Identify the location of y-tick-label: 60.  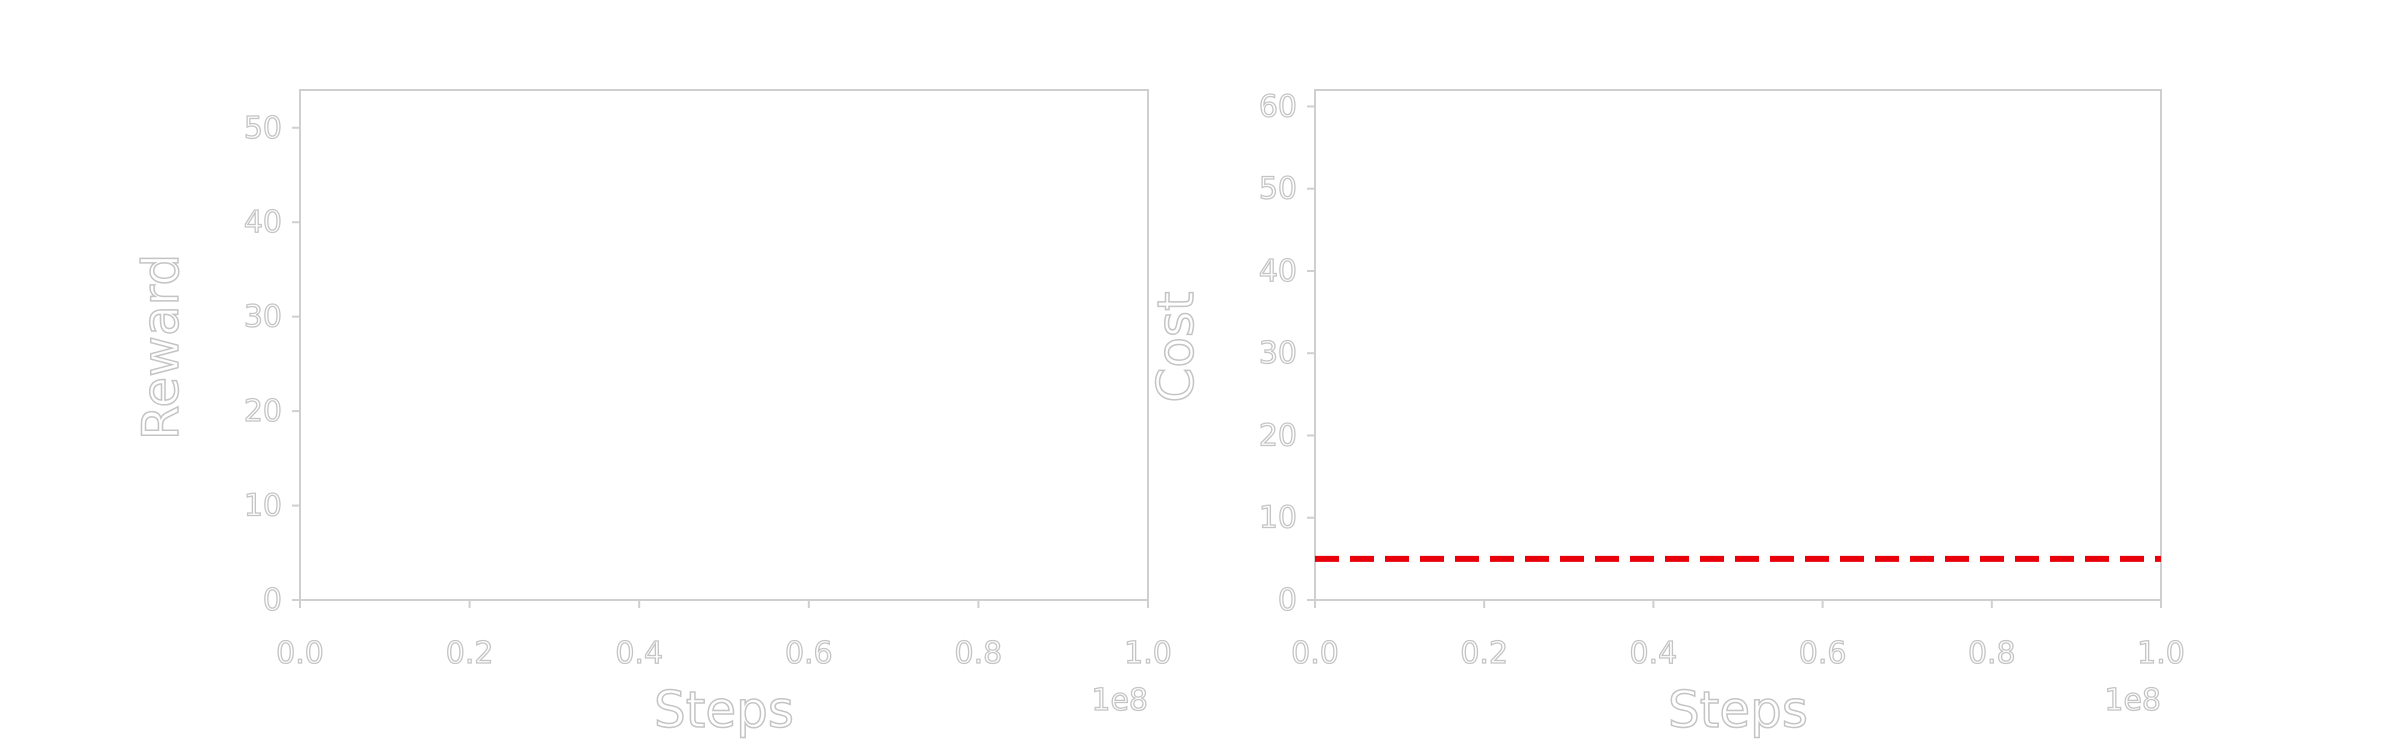
(1278, 106).